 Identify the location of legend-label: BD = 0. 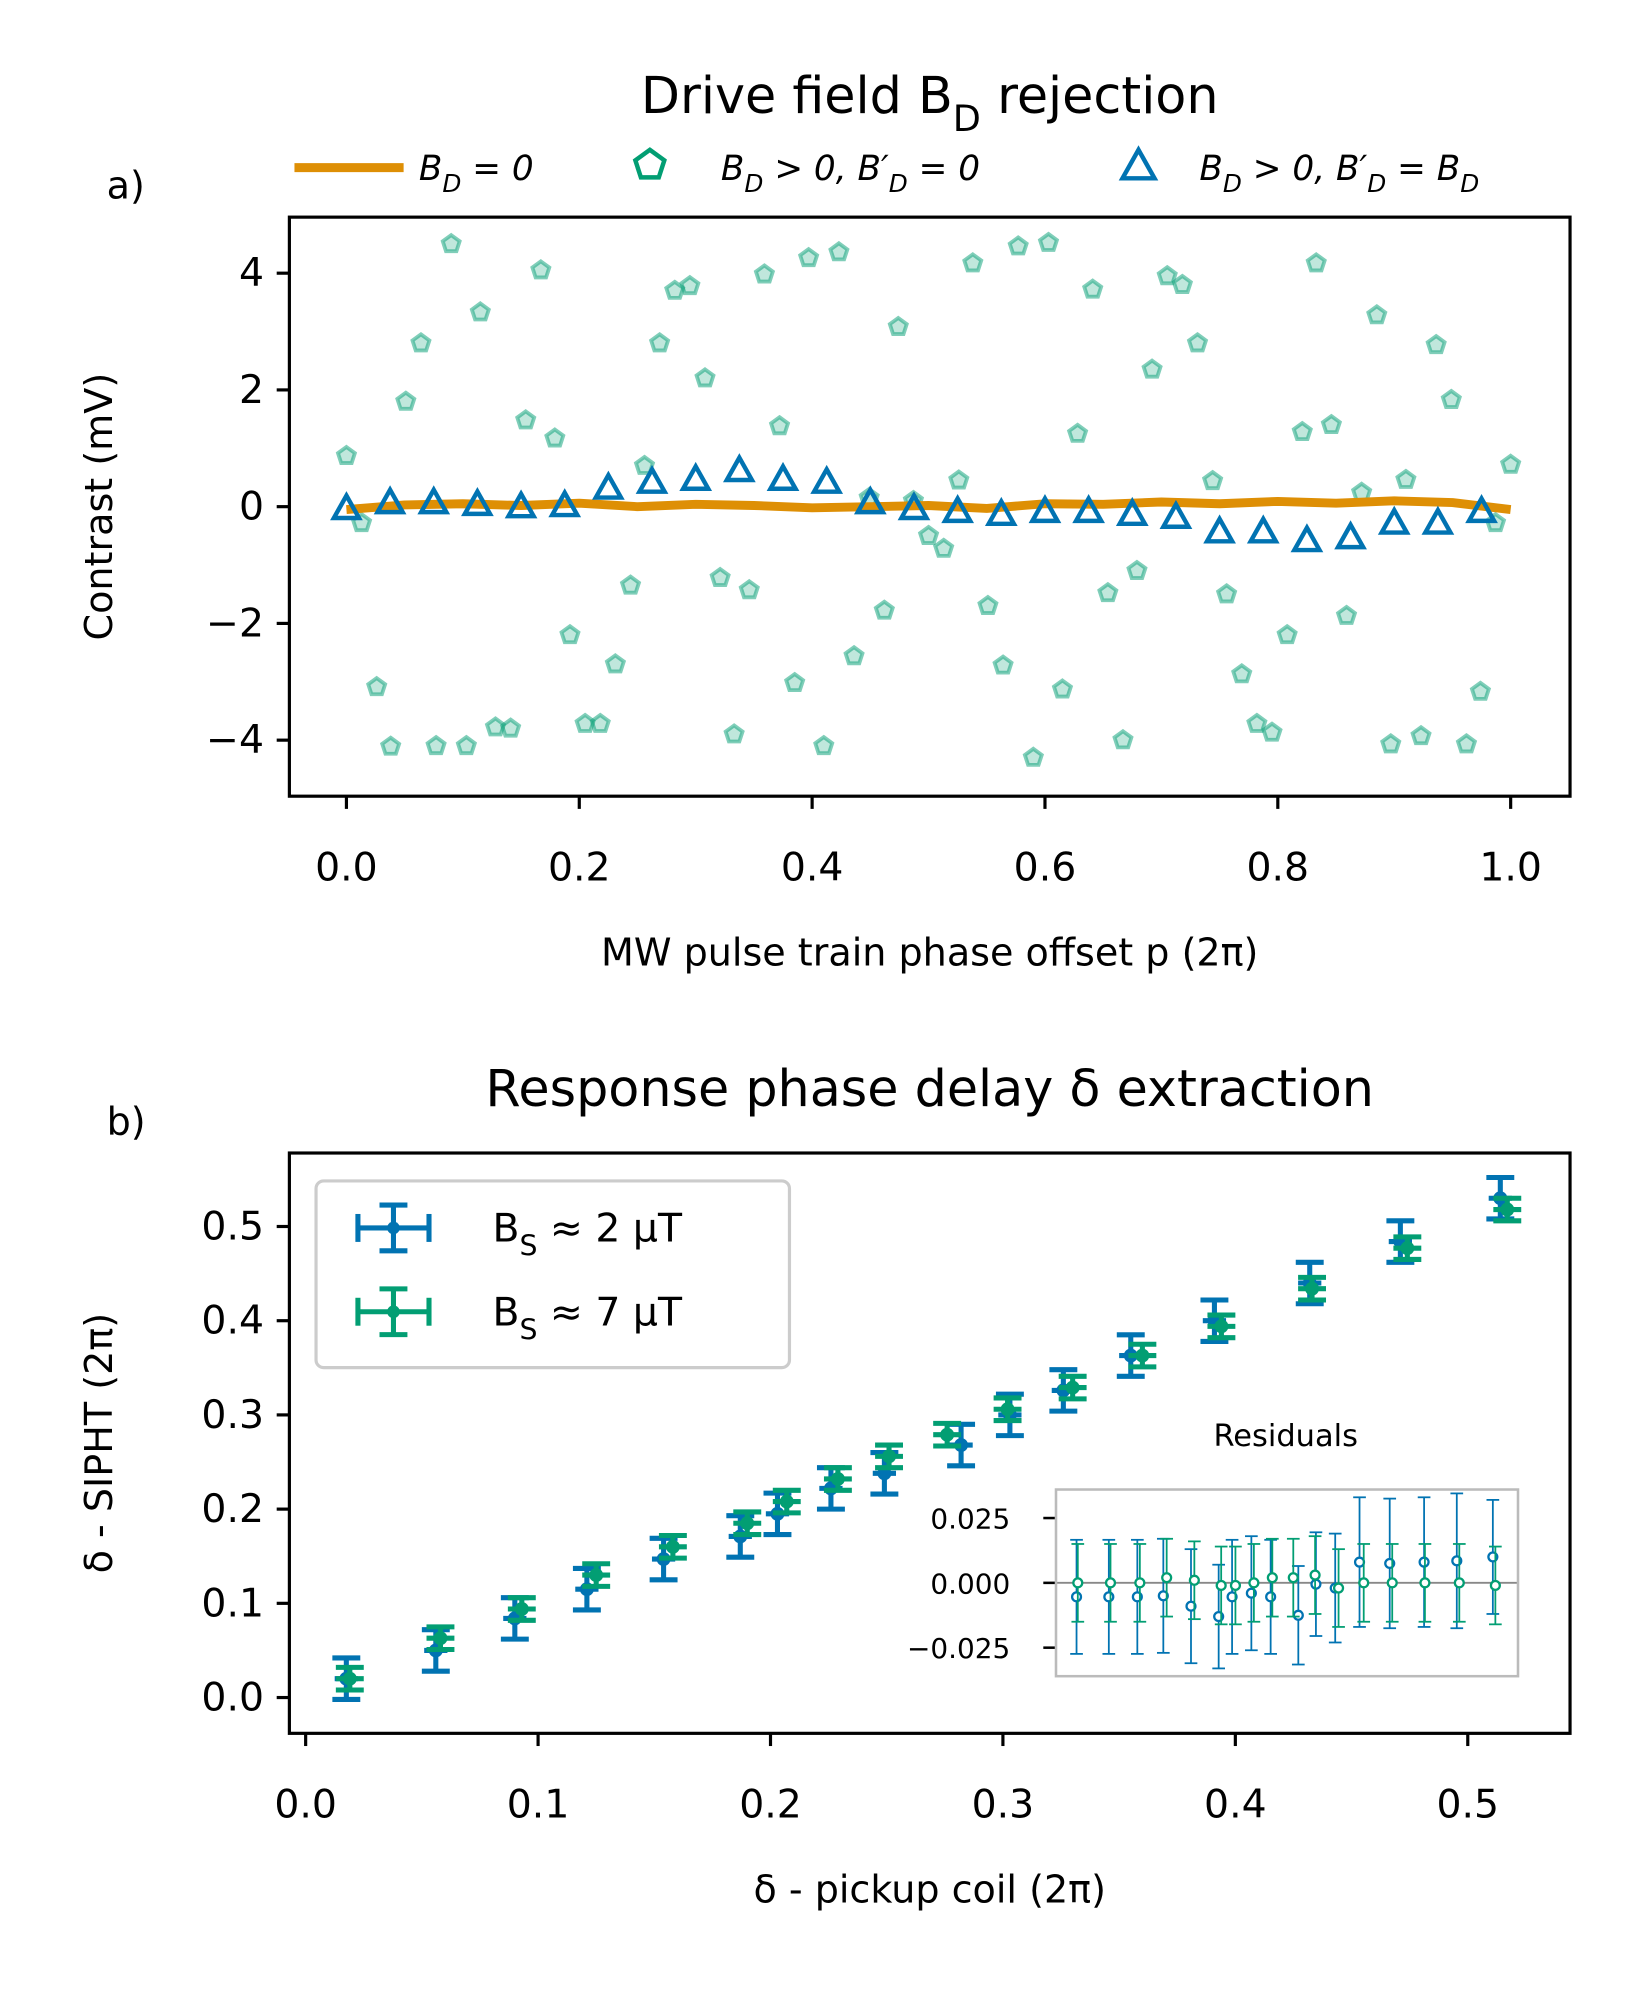
(476, 173).